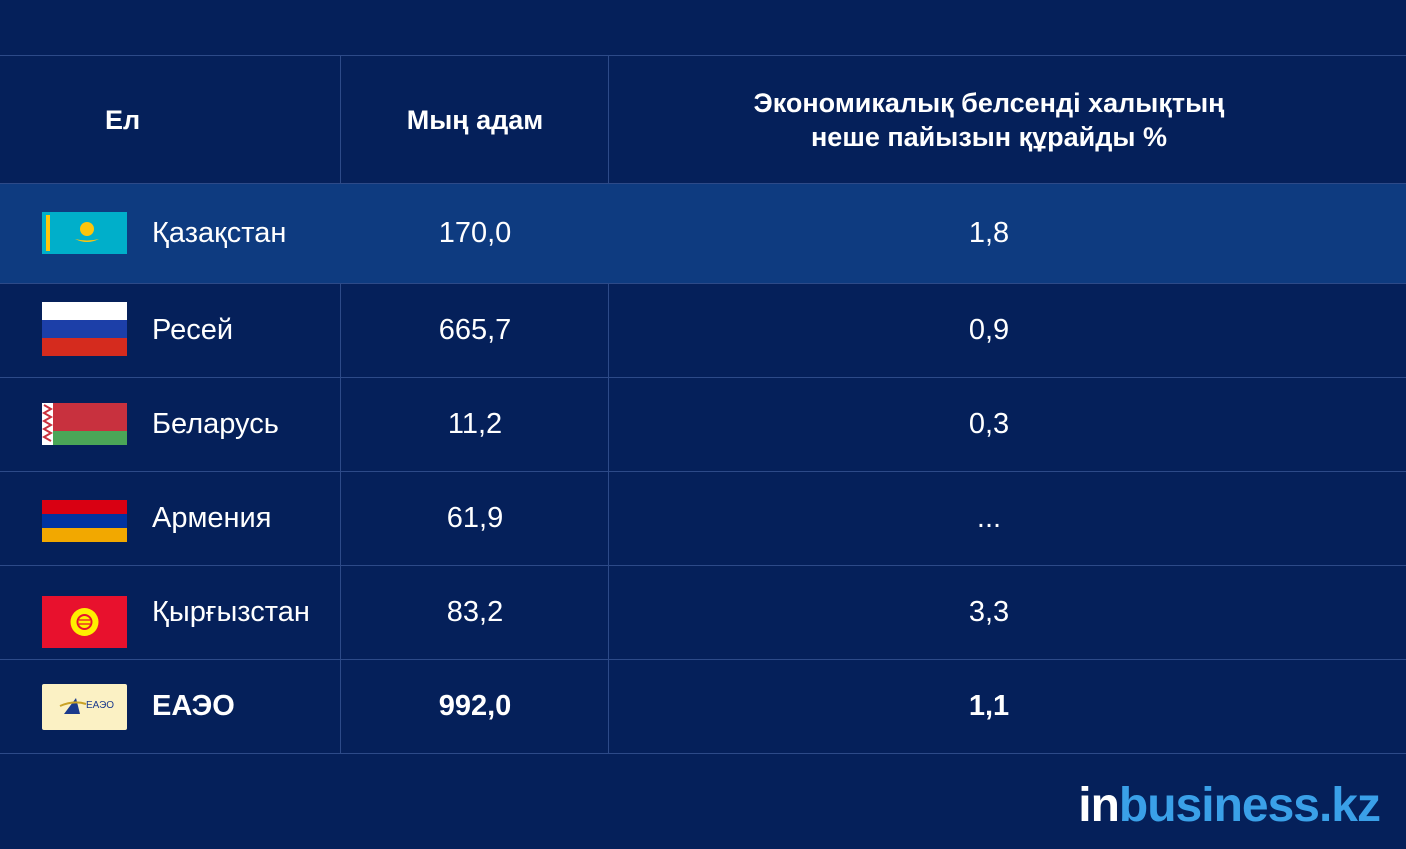 This screenshot has height=849, width=1406. I want to click on table-row: ЕАЭО ЕАЭО 992,0 1,1, so click(703, 706).